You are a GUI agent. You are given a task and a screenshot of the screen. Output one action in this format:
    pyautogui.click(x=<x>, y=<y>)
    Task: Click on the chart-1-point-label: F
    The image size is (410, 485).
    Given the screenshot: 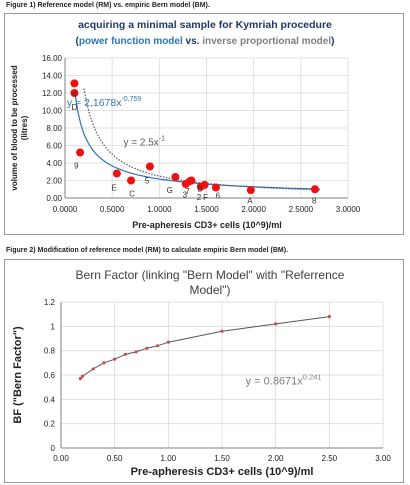 What is the action you would take?
    pyautogui.click(x=205, y=197)
    